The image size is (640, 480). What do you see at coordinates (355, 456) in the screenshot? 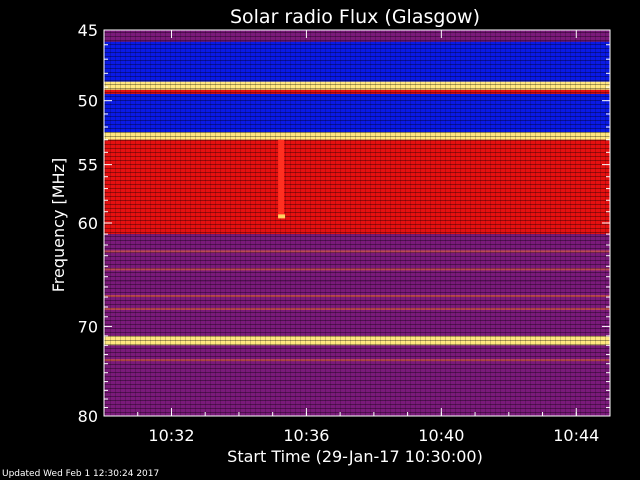
I see `x-axis-label: Start Time (29-Jan-17 10:30:00)` at bounding box center [355, 456].